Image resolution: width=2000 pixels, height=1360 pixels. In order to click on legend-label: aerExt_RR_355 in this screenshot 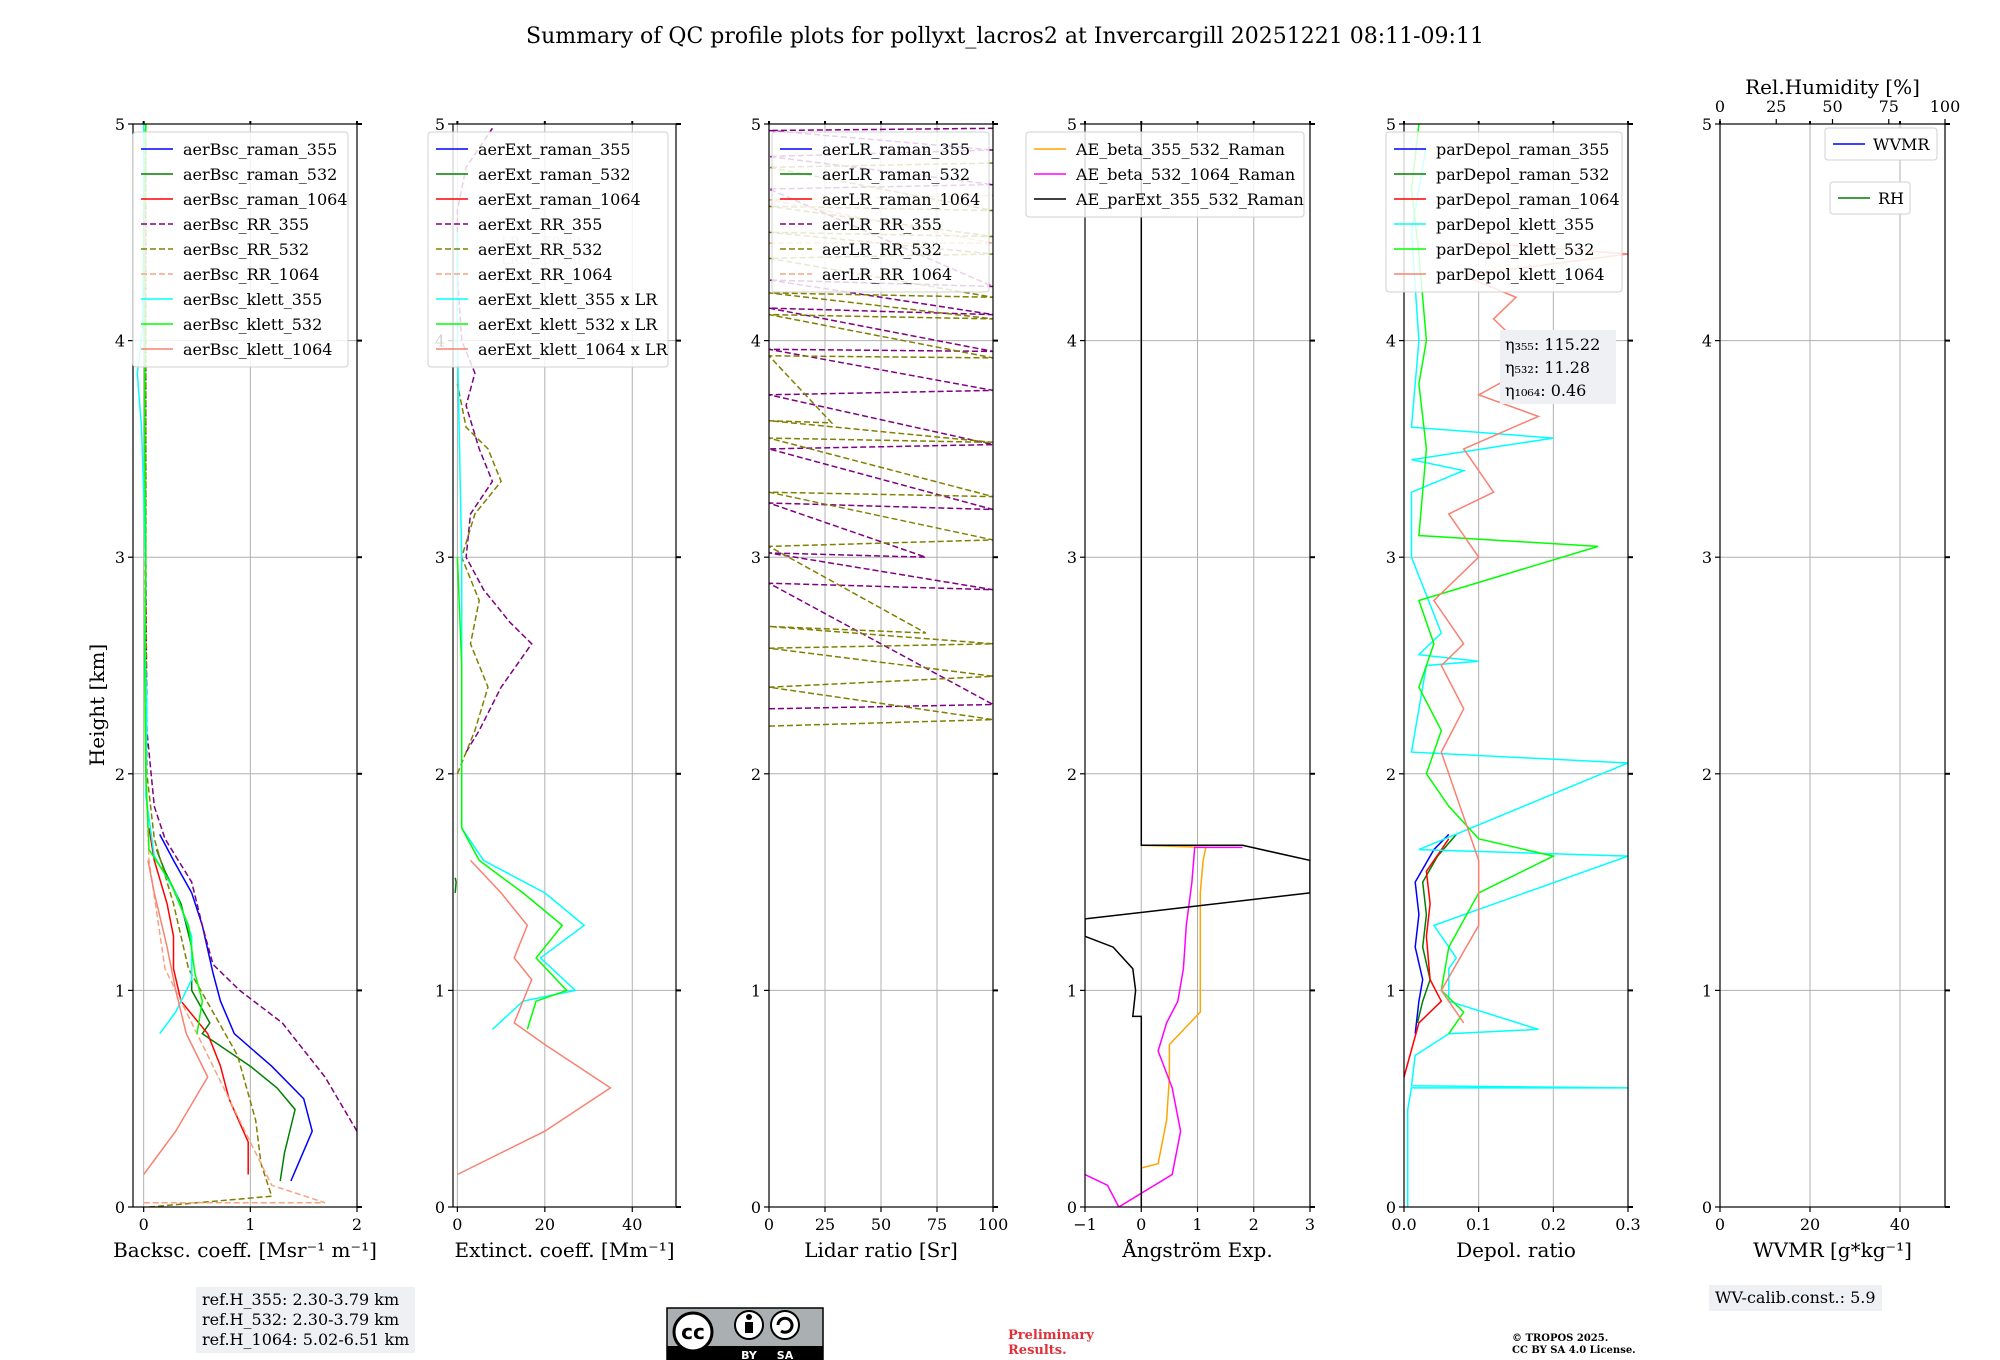, I will do `click(540, 224)`.